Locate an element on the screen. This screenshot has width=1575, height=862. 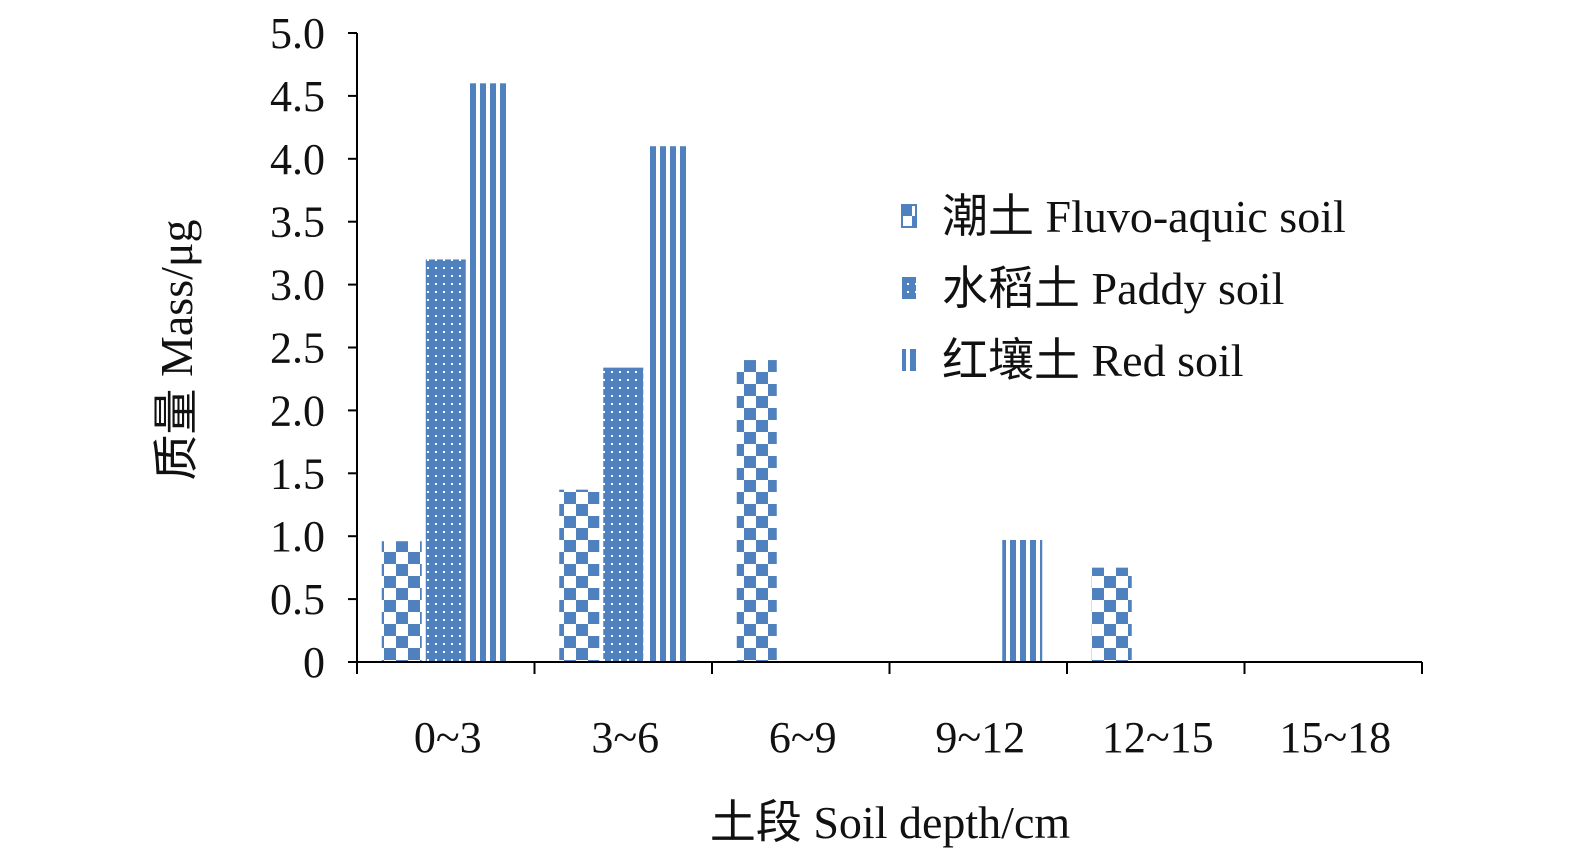
bar-6~9-series-1 is located at coordinates (756, 511).